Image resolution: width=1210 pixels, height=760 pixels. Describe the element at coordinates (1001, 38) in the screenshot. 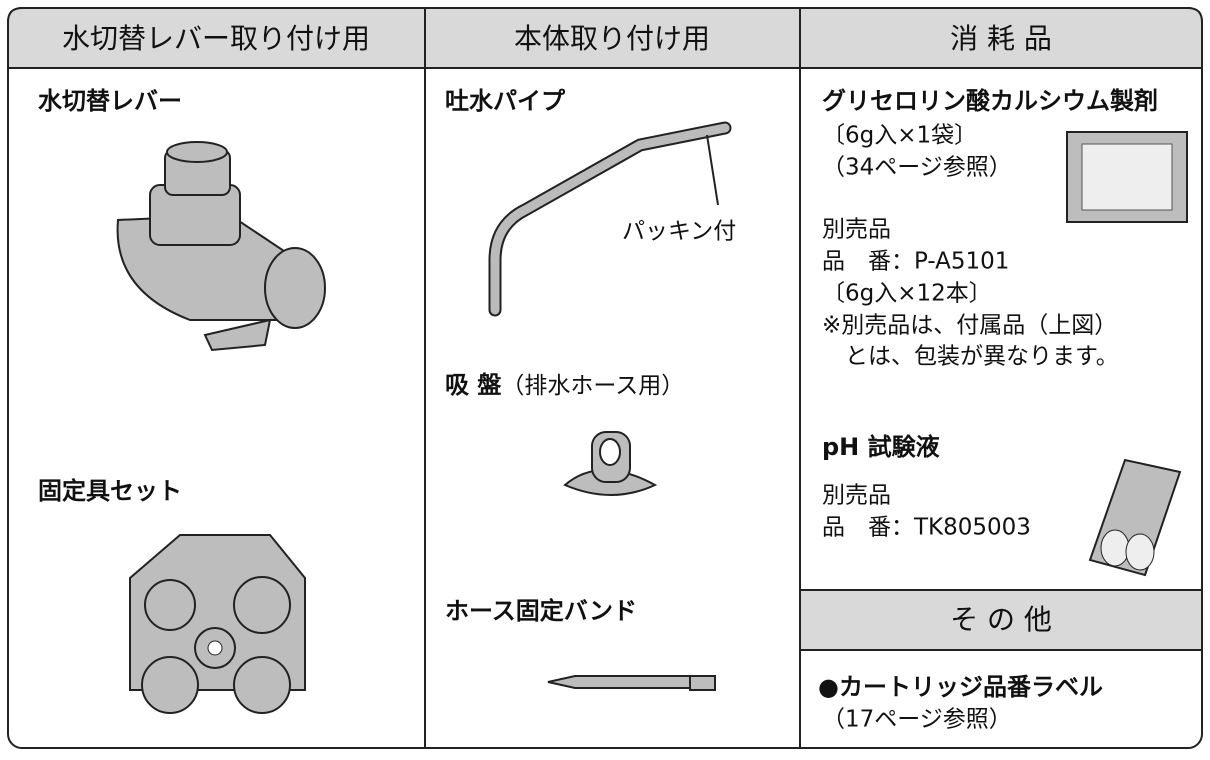

I see `header: 消 耗 品` at that location.